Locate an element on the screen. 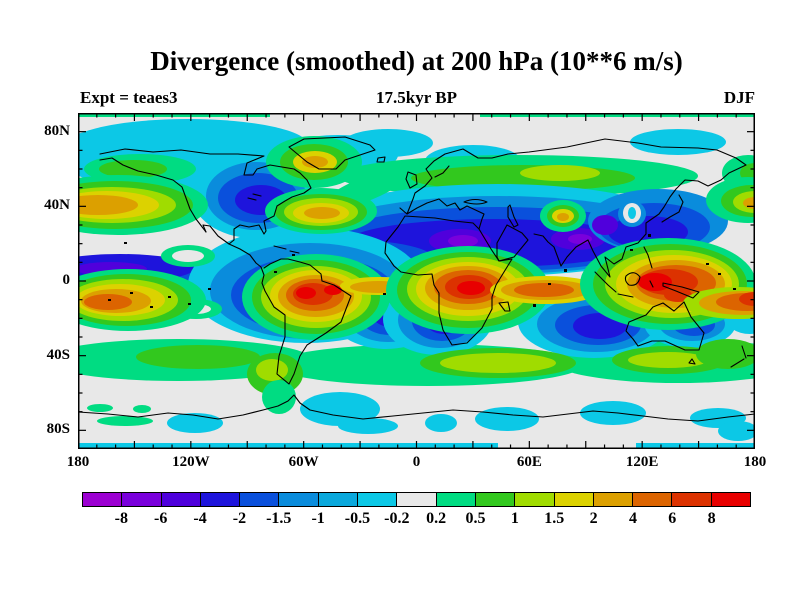 The width and height of the screenshot is (800, 600). region-africa-positive is located at coordinates (494, 290).